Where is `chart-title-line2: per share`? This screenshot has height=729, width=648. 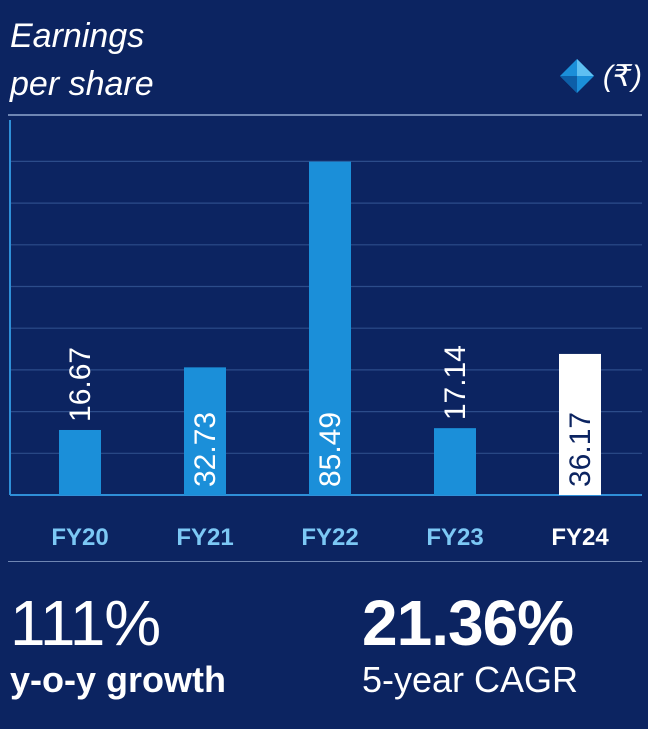 chart-title-line2: per share is located at coordinates (82, 84).